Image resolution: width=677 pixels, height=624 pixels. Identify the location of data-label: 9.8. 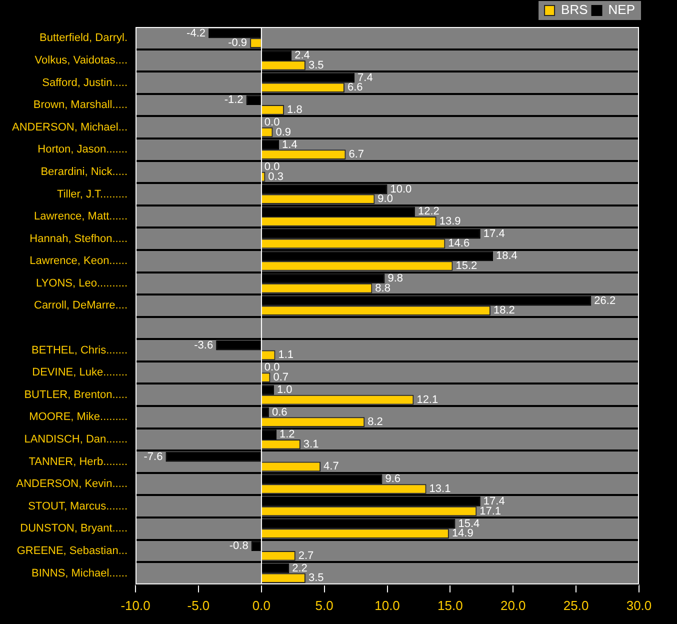
(396, 278).